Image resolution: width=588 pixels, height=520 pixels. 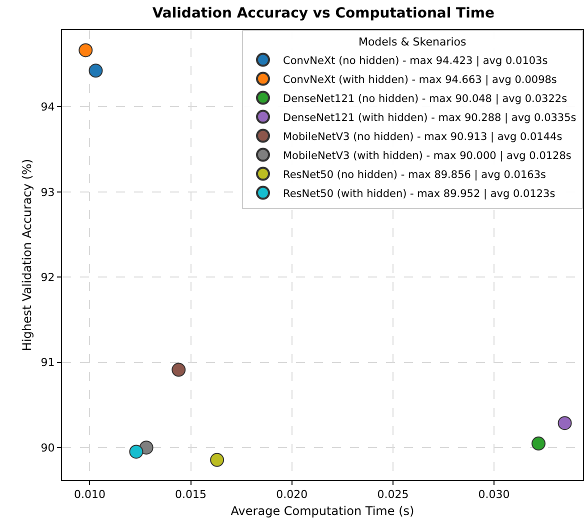 I want to click on y-axis-title: Highest Validation Accuracy (%), so click(x=27, y=255).